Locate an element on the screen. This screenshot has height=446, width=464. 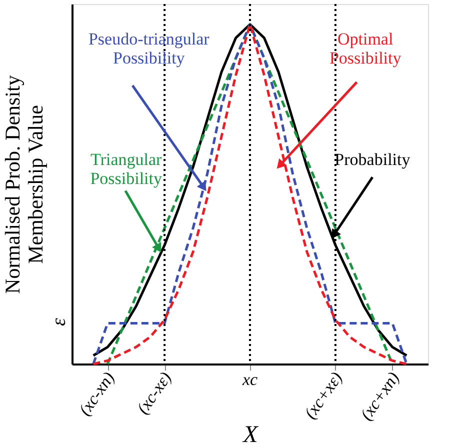
text: ε is located at coordinates (59, 322).